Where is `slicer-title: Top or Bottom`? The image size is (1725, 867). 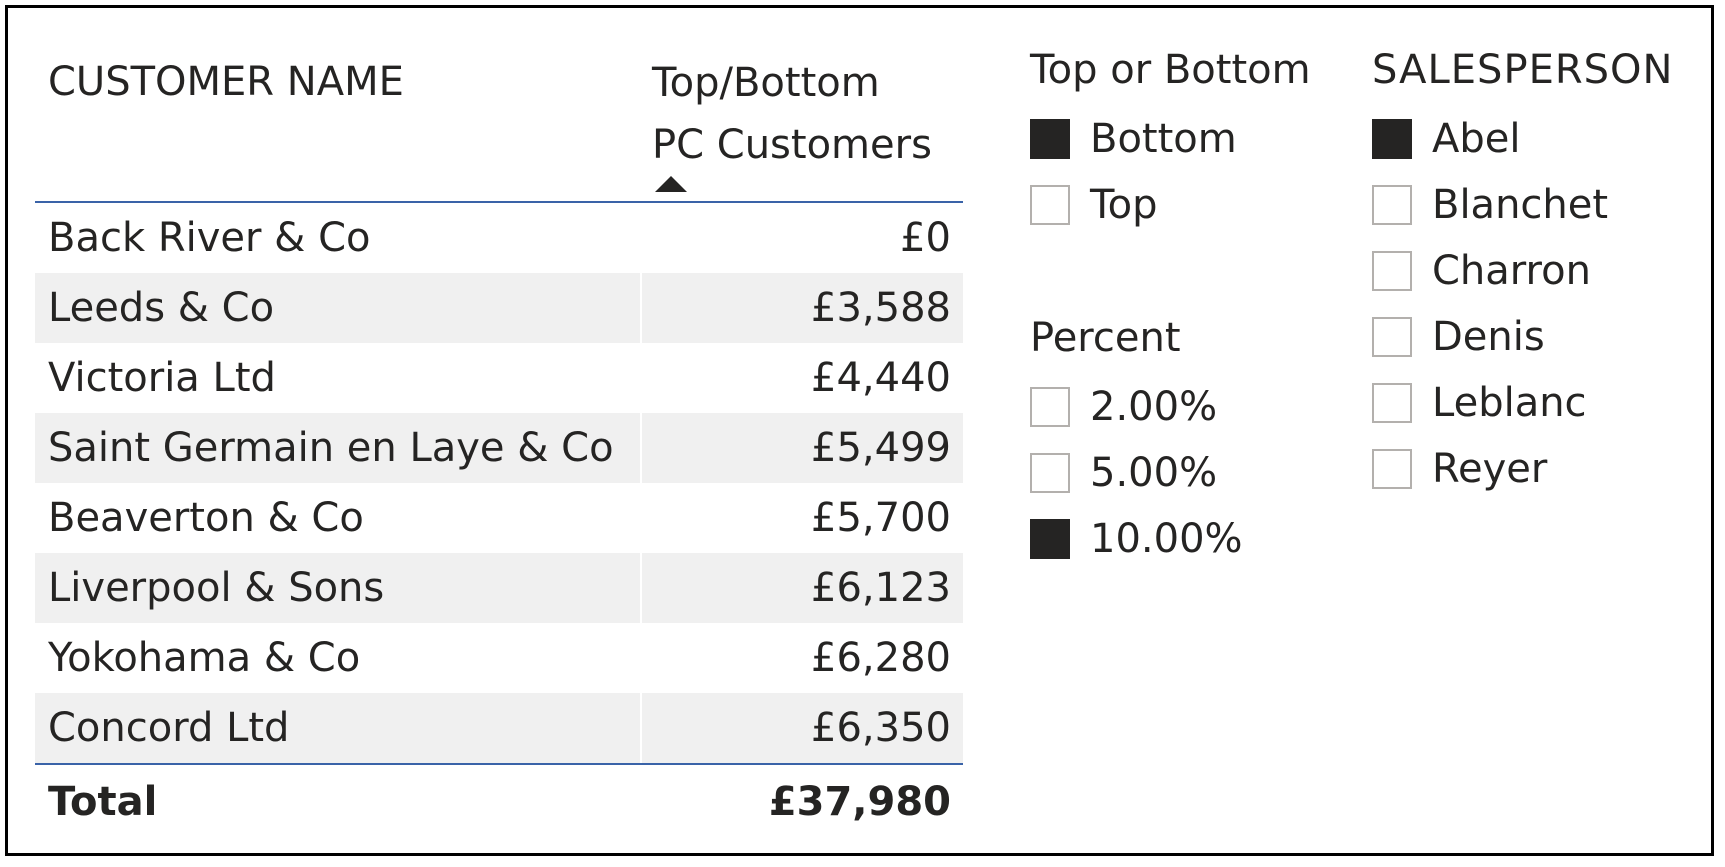
slicer-title: Top or Bottom is located at coordinates (1170, 70).